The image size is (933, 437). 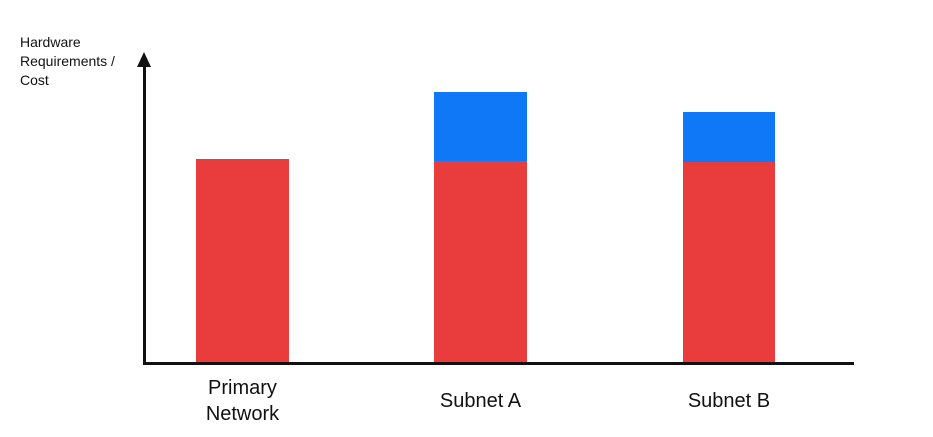 I want to click on x-axis-label-subnet-a: Subnet A, so click(x=480, y=401).